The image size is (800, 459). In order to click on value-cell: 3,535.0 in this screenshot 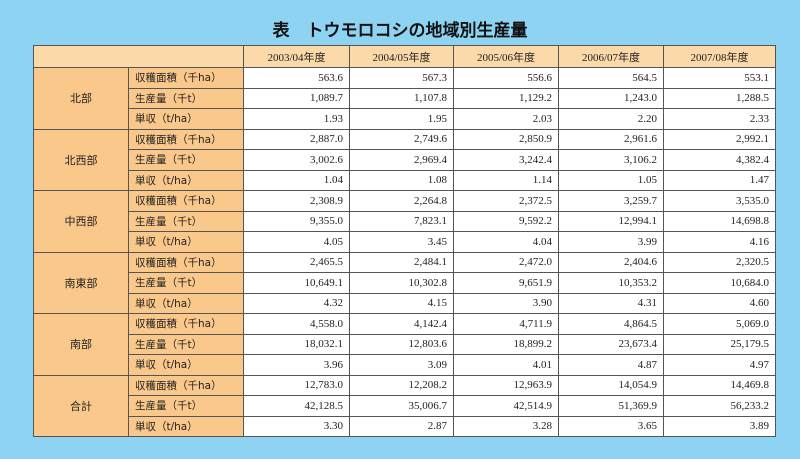, I will do `click(719, 201)`.